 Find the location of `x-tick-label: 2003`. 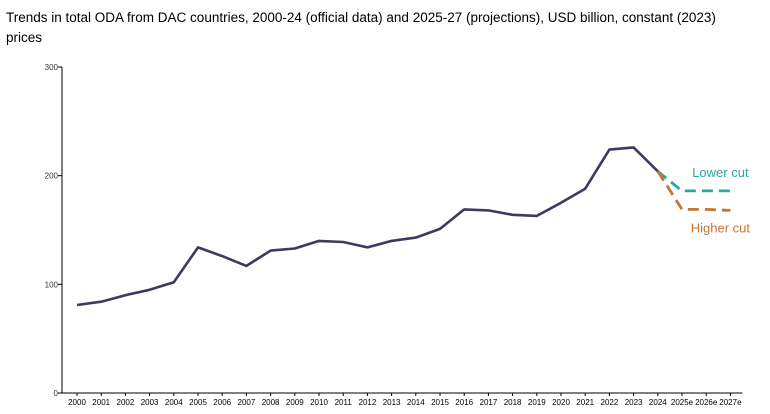

x-tick-label: 2003 is located at coordinates (150, 402).